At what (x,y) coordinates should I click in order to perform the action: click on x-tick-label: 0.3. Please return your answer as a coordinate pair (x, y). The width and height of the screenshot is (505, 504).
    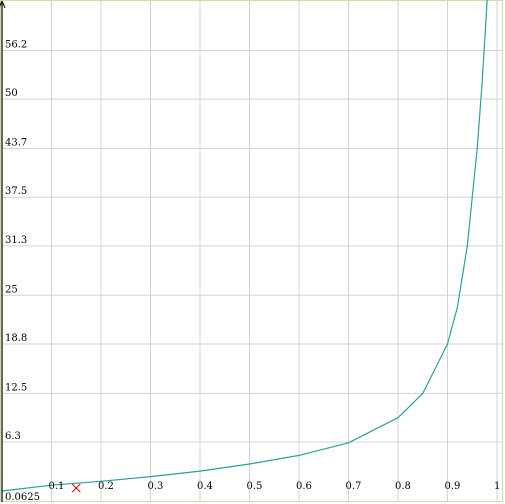
    Looking at the image, I should click on (156, 486).